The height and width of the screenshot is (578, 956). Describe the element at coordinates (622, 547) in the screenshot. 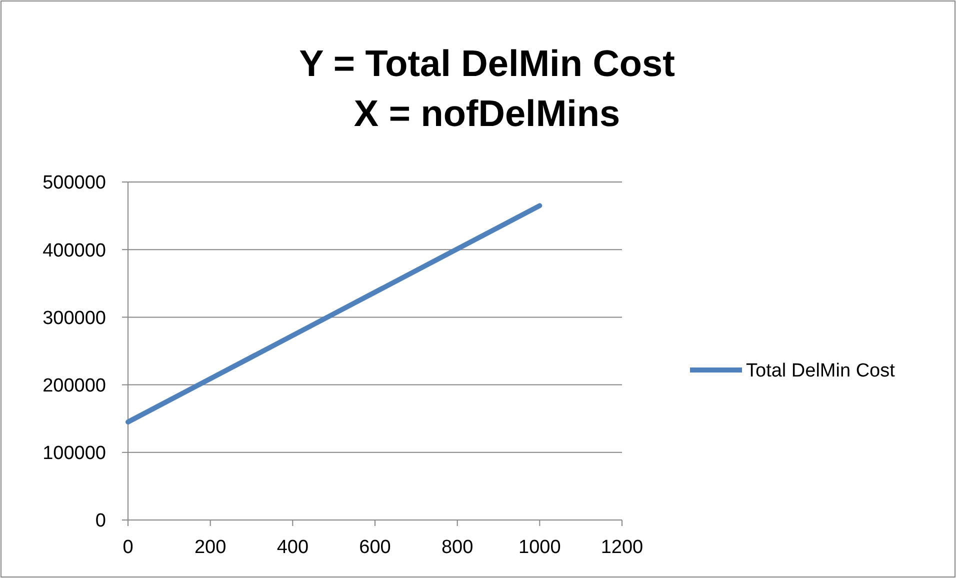

I see `x-tick-label: 1200` at that location.